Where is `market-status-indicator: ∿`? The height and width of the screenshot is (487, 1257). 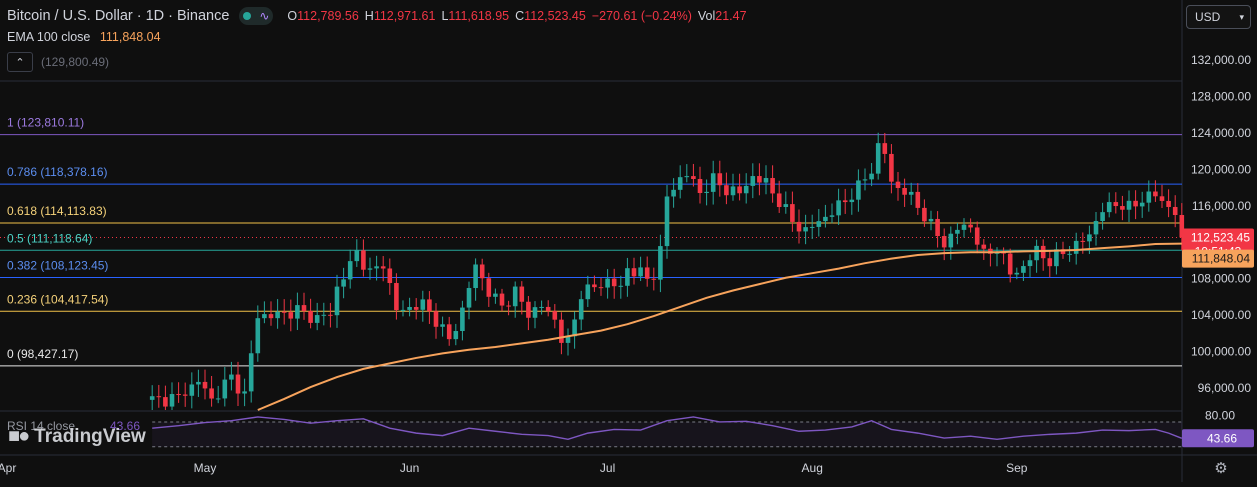 market-status-indicator: ∿ is located at coordinates (256, 16).